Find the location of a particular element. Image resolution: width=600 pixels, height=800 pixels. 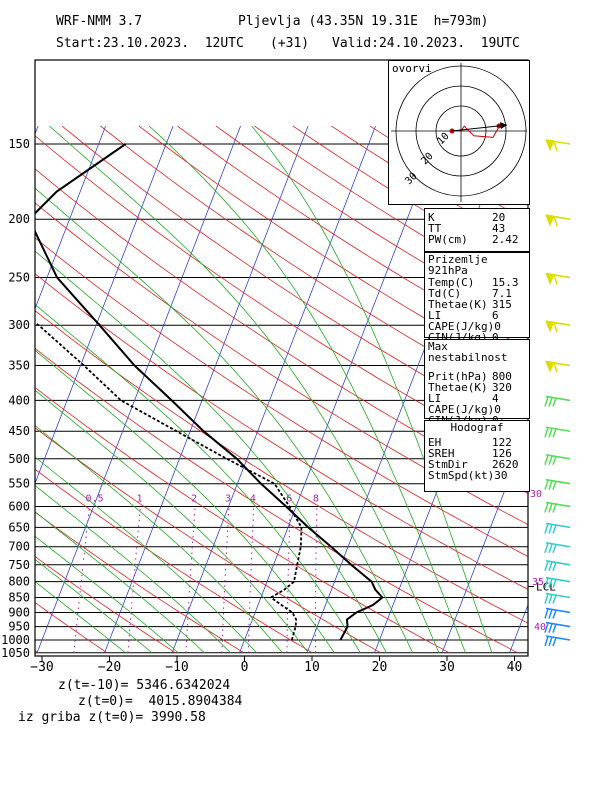

pressure-tick-label: 400 is located at coordinates (19, 400).